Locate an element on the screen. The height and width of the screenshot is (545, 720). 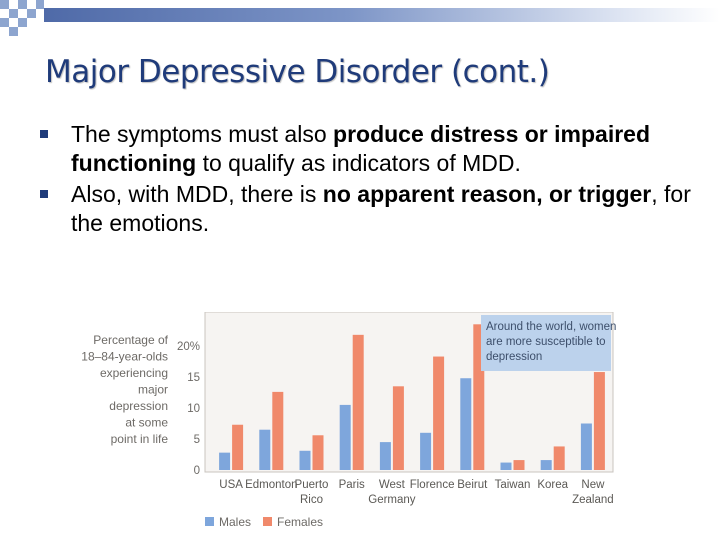
y-tick-label: 15 is located at coordinates (193, 378).